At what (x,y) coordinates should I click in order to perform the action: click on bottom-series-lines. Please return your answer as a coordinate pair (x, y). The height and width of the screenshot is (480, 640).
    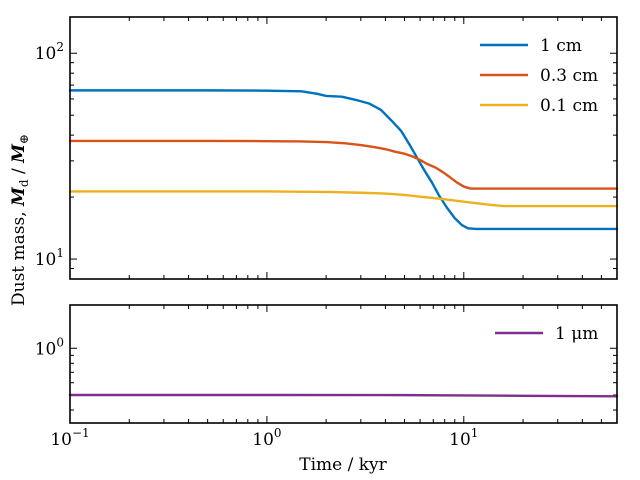
    Looking at the image, I should click on (343, 395).